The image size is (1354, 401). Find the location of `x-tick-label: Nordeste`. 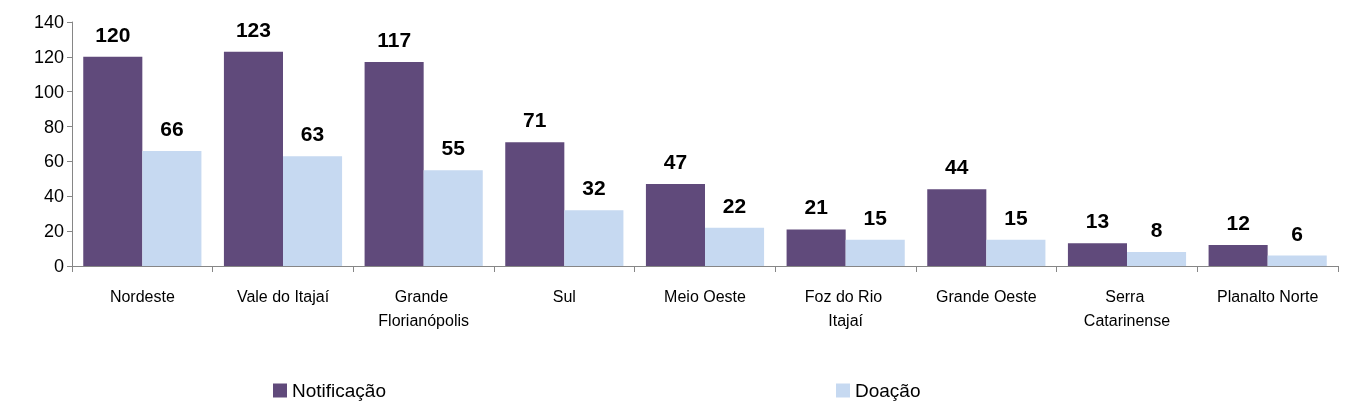

x-tick-label: Nordeste is located at coordinates (142, 296).